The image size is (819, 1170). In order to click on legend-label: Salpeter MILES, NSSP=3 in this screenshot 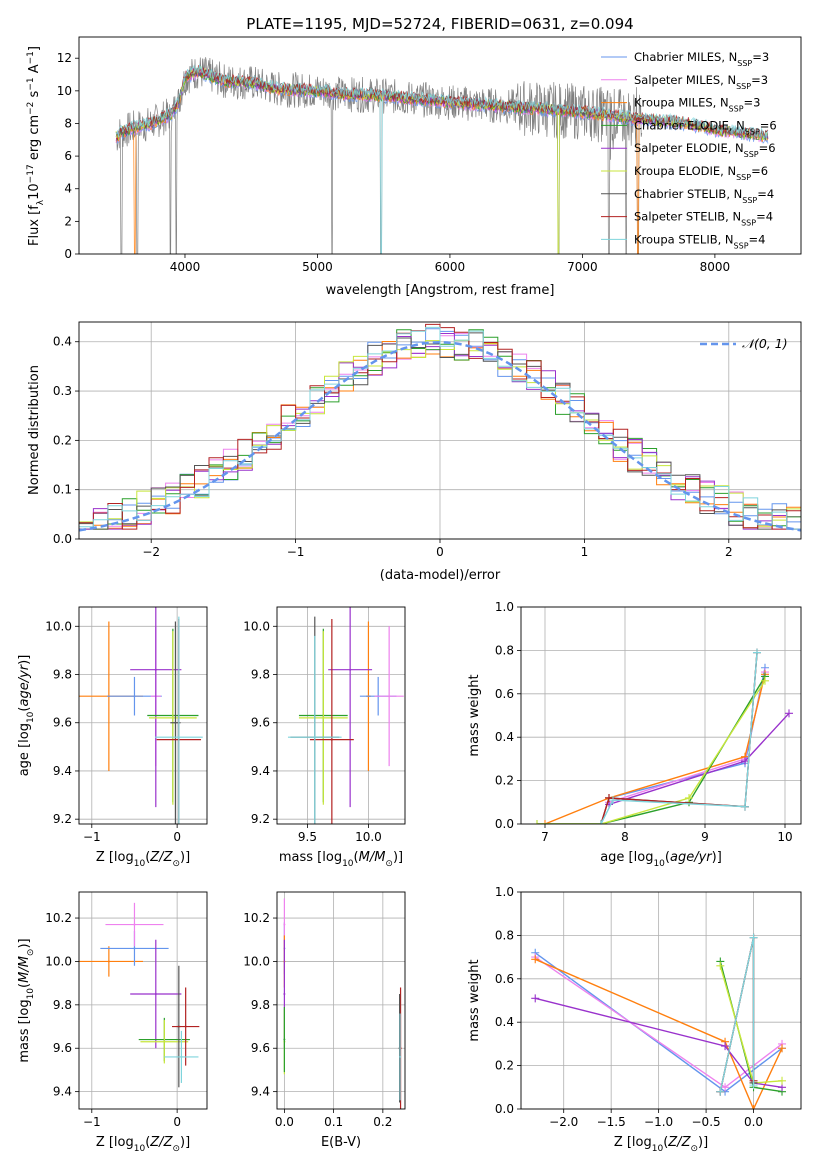, I will do `click(701, 82)`.